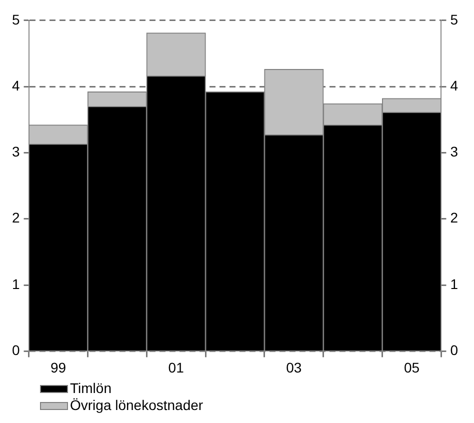 The width and height of the screenshot is (474, 423). I want to click on y2-tick-label: 1, so click(454, 284).